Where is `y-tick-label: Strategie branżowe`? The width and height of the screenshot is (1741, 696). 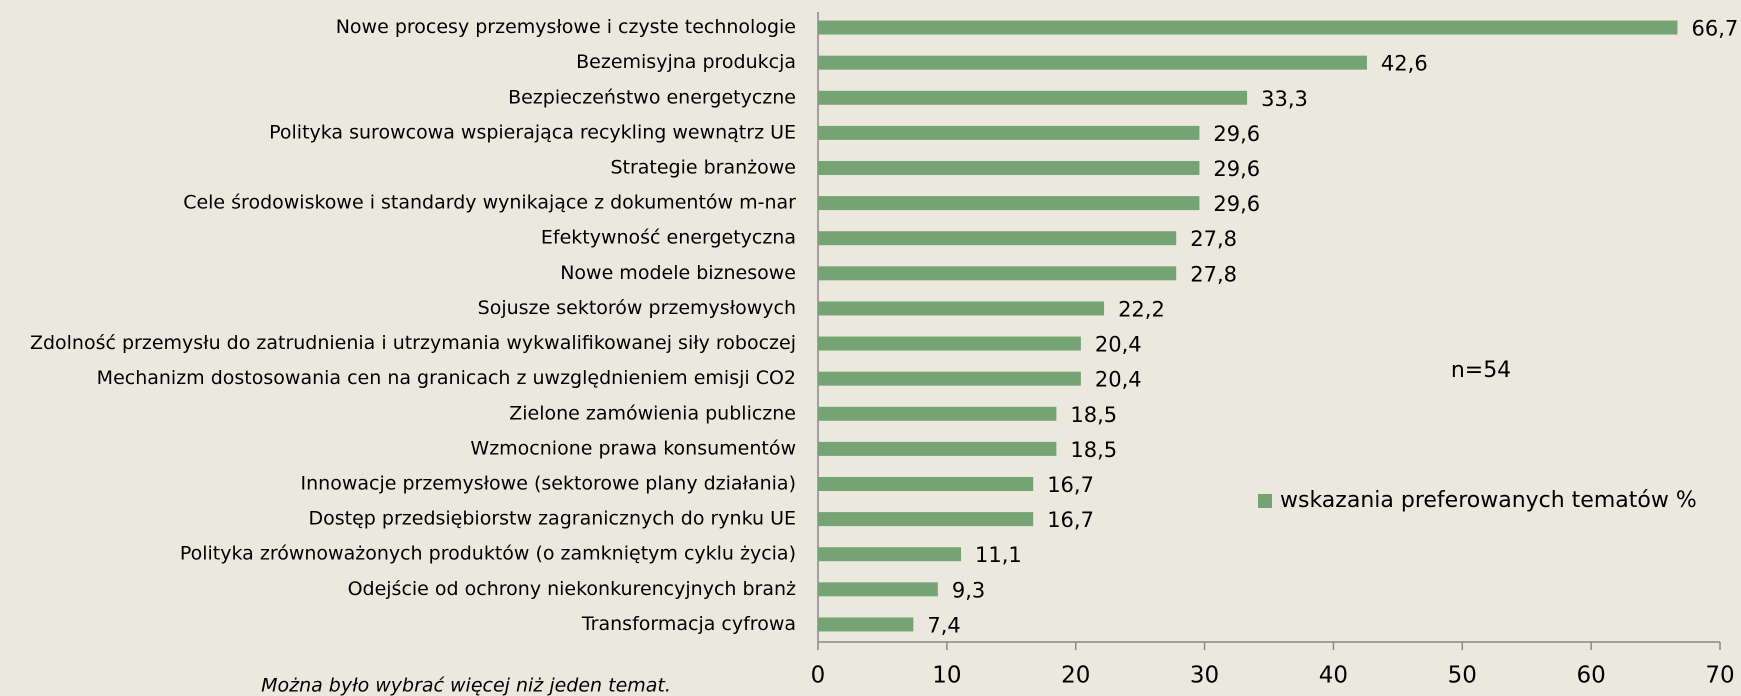
y-tick-label: Strategie branżowe is located at coordinates (703, 168).